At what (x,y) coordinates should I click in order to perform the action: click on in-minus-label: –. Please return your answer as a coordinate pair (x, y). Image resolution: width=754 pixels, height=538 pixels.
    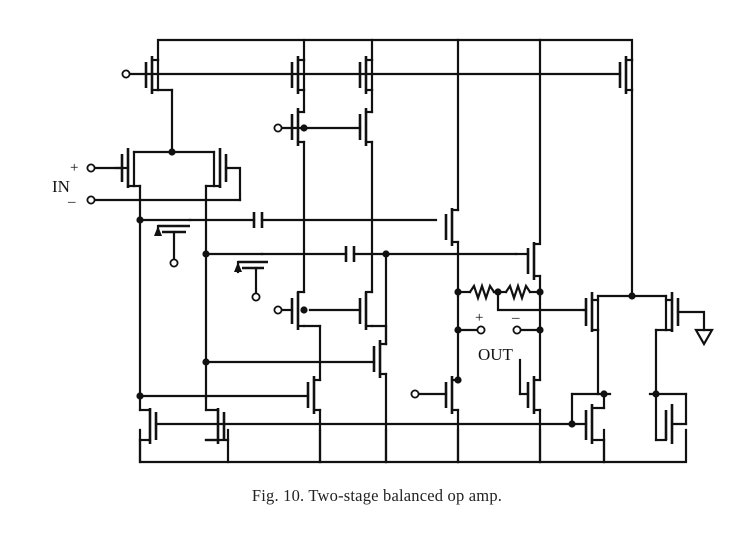
    Looking at the image, I should click on (71, 202).